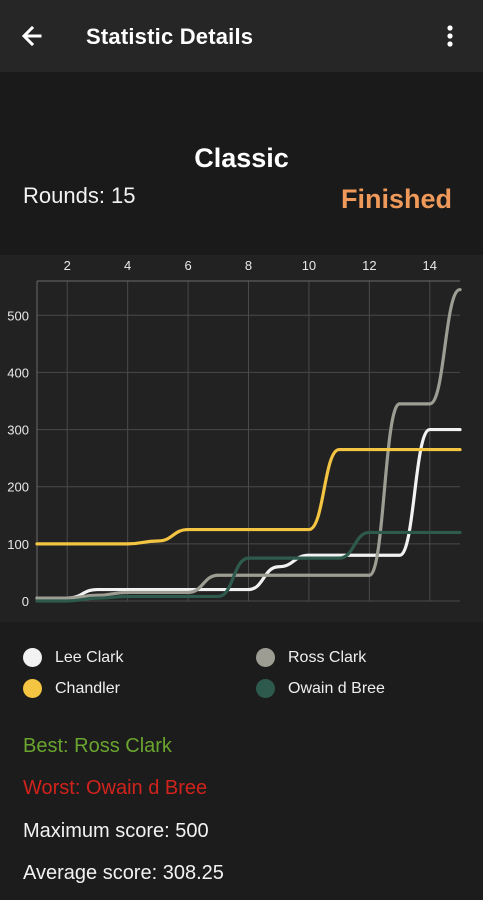 This screenshot has width=483, height=900. What do you see at coordinates (18, 487) in the screenshot?
I see `y-tick-label: 200` at bounding box center [18, 487].